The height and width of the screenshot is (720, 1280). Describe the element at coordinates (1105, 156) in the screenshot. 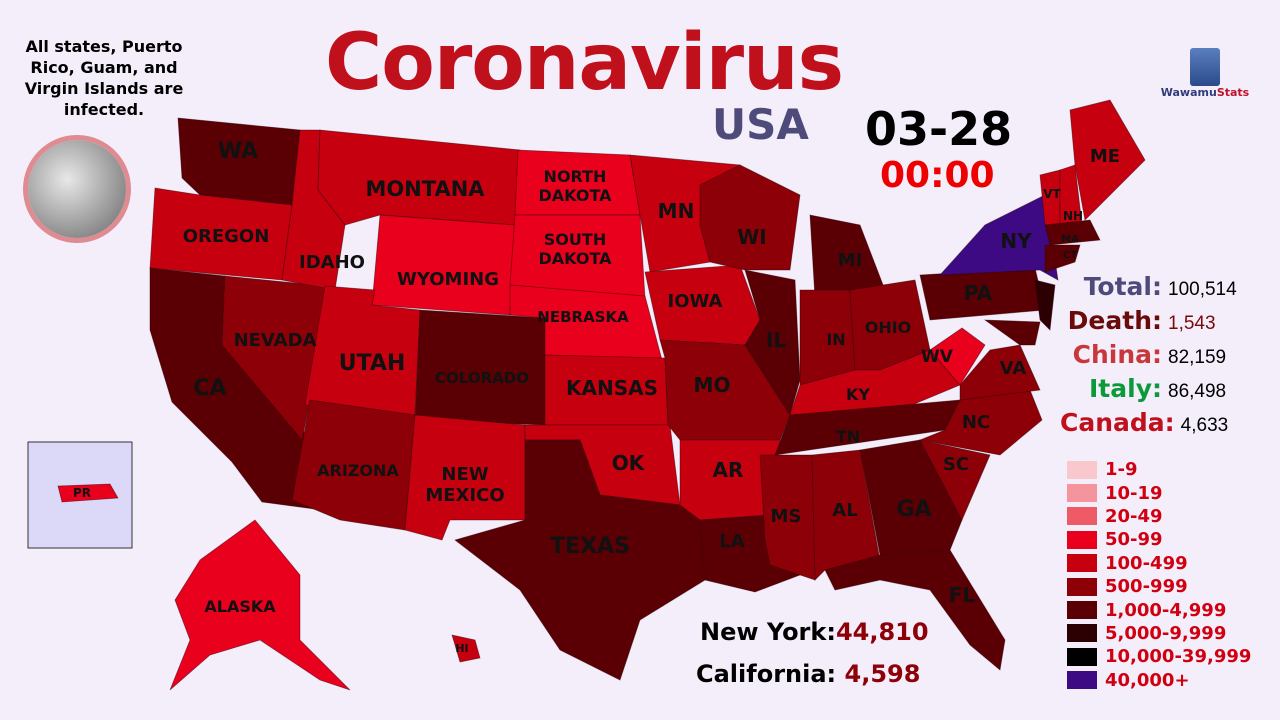

I see `state-label: ME` at that location.